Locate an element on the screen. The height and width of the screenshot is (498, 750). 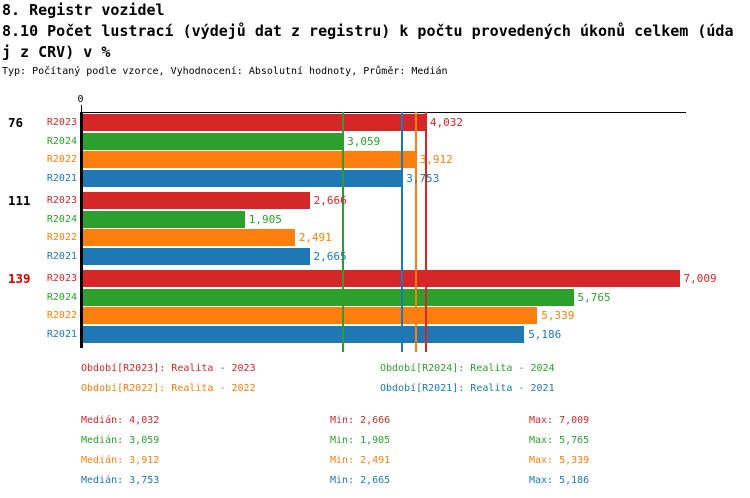
stat-min-r2021: Min: 2,665 is located at coordinates (360, 480).